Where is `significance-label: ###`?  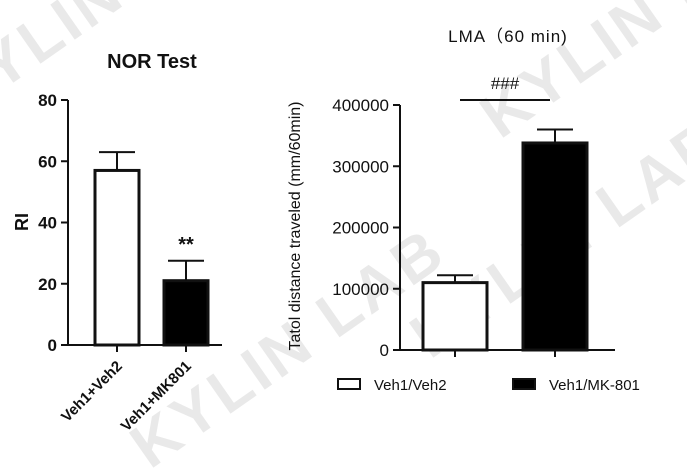
significance-label: ### is located at coordinates (505, 83).